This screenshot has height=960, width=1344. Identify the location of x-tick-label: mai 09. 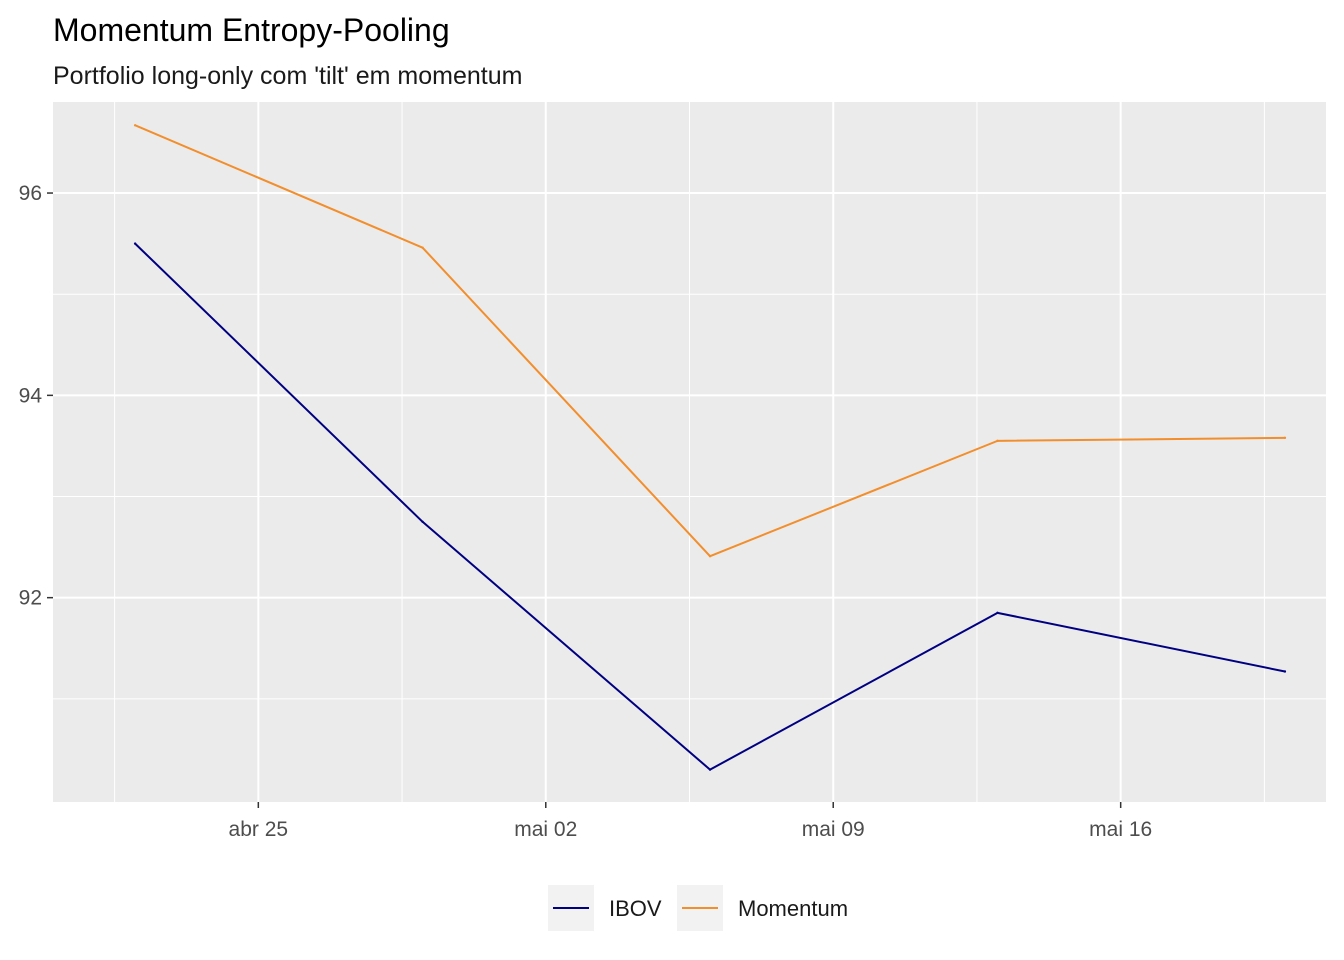
(833, 829).